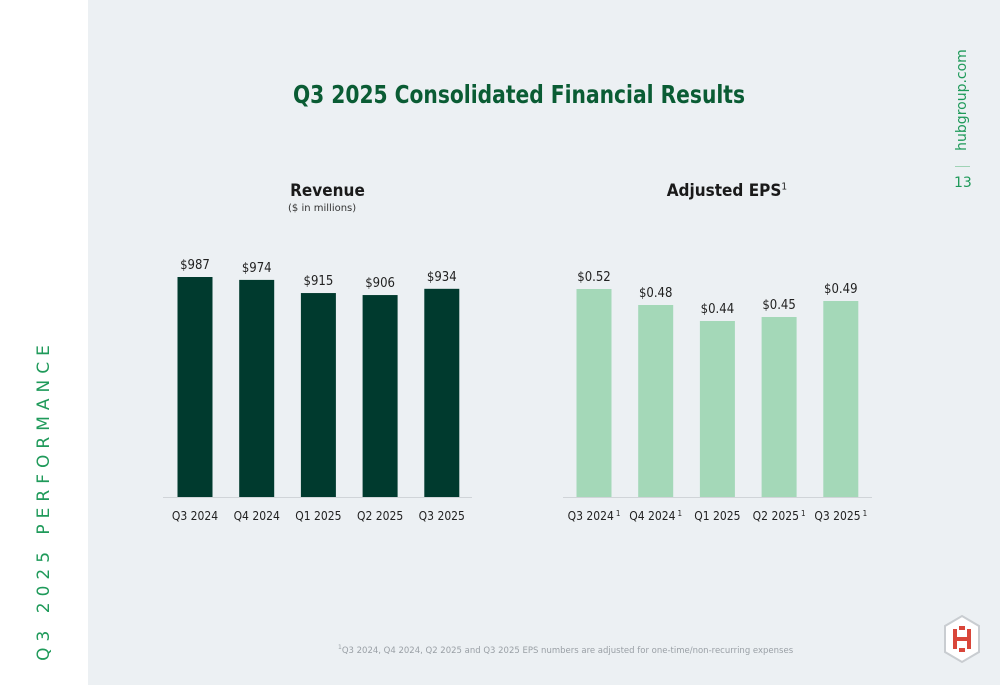 This screenshot has height=685, width=1000. Describe the element at coordinates (840, 289) in the screenshot. I see `eps-data-label: $0.49` at that location.